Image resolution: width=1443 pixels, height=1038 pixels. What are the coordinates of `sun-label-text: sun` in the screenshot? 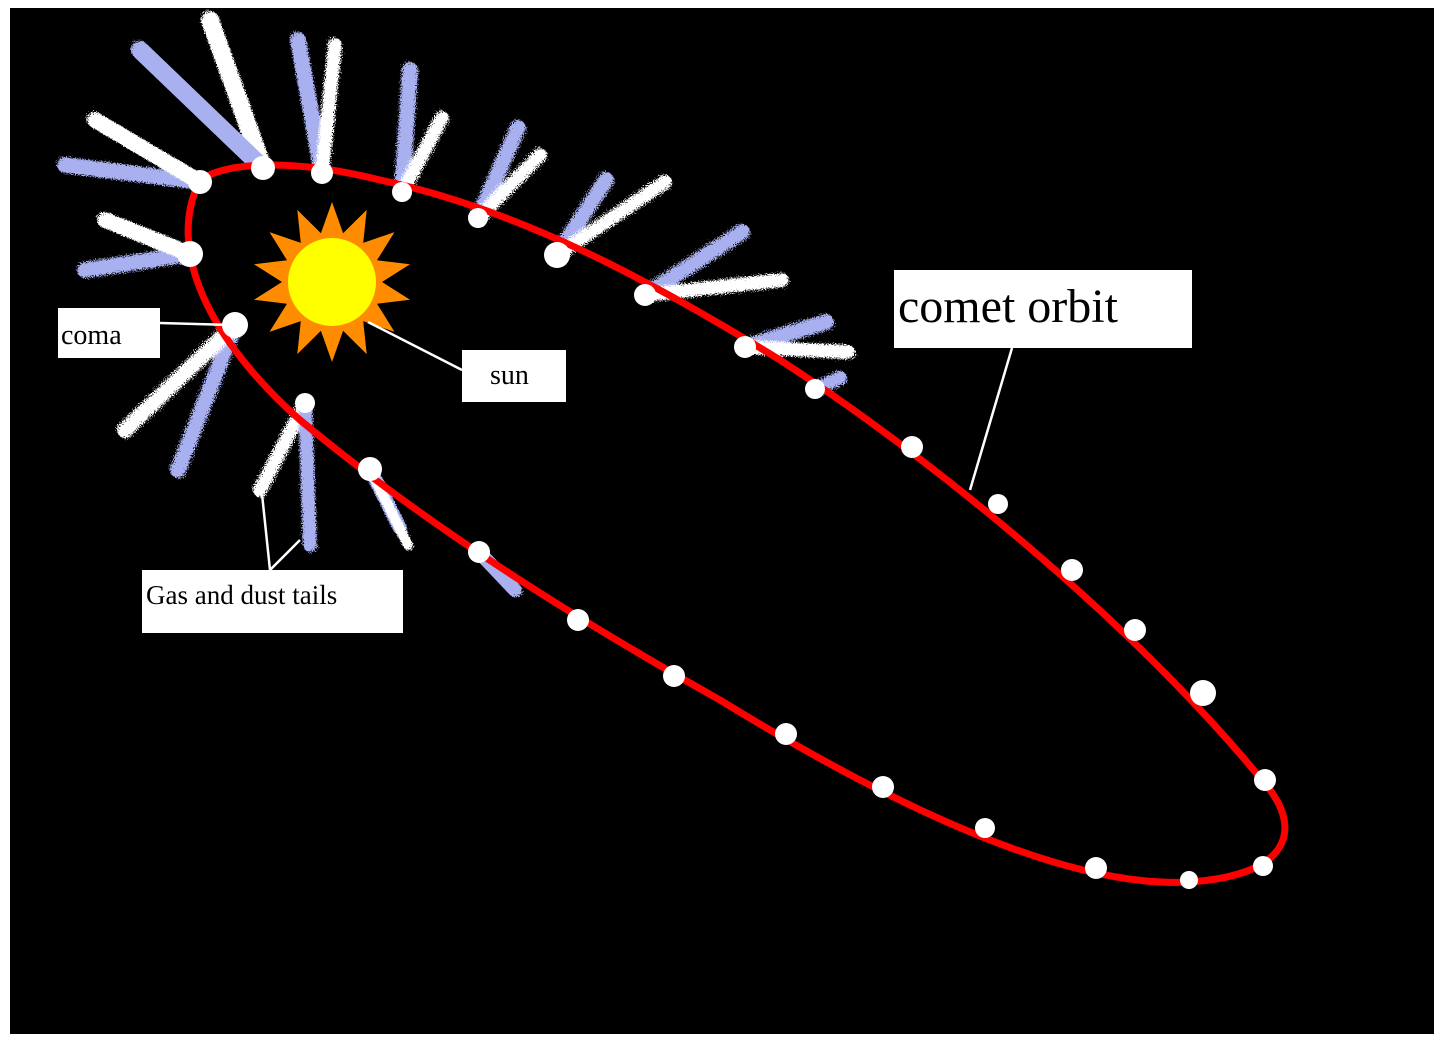 It's located at (509, 375).